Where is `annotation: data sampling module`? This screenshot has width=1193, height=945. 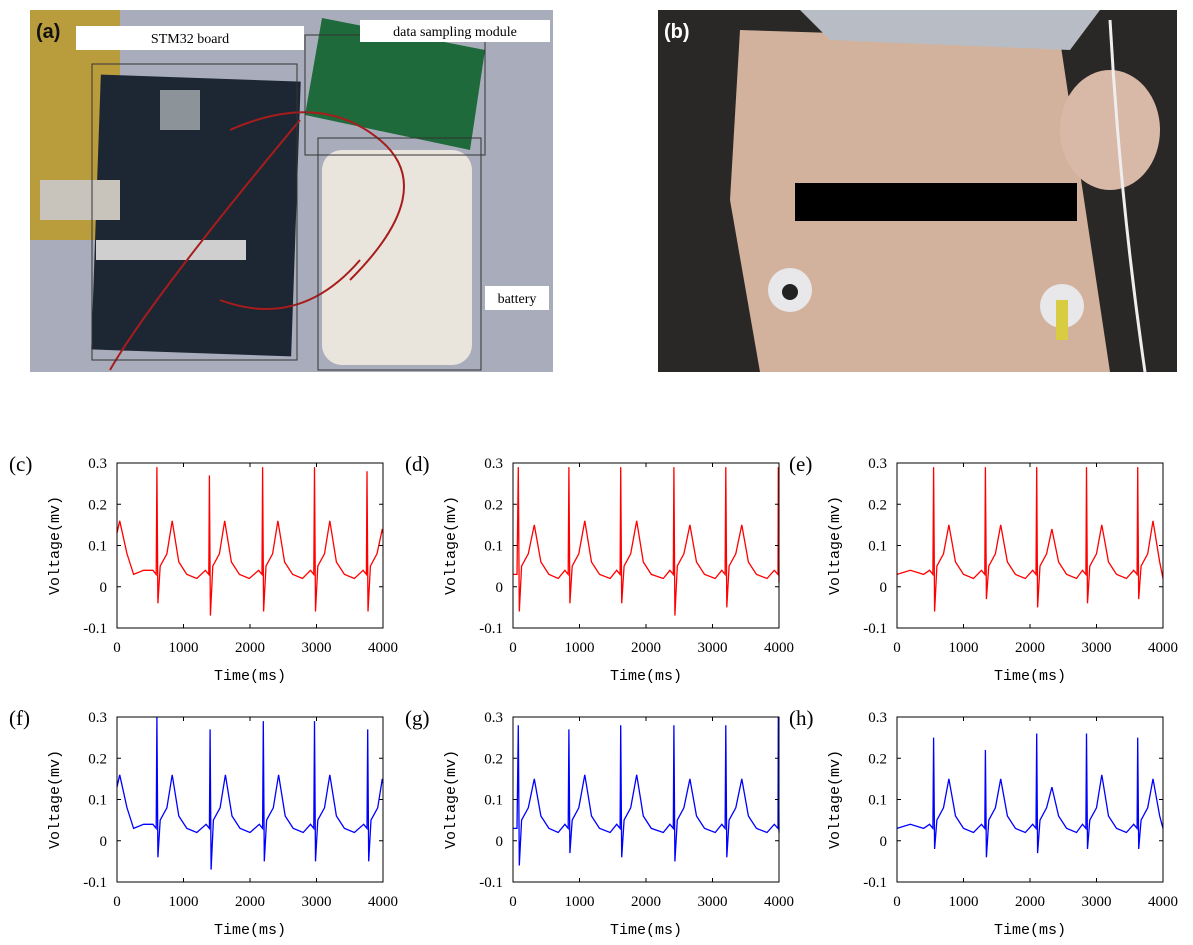
annotation: data sampling module is located at coordinates (455, 32).